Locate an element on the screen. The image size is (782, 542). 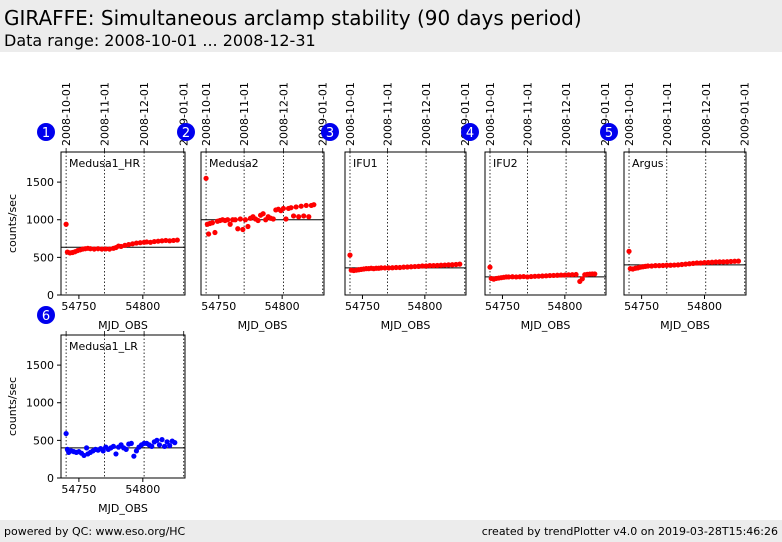
panel-label: Medusa1_HR is located at coordinates (104, 163).